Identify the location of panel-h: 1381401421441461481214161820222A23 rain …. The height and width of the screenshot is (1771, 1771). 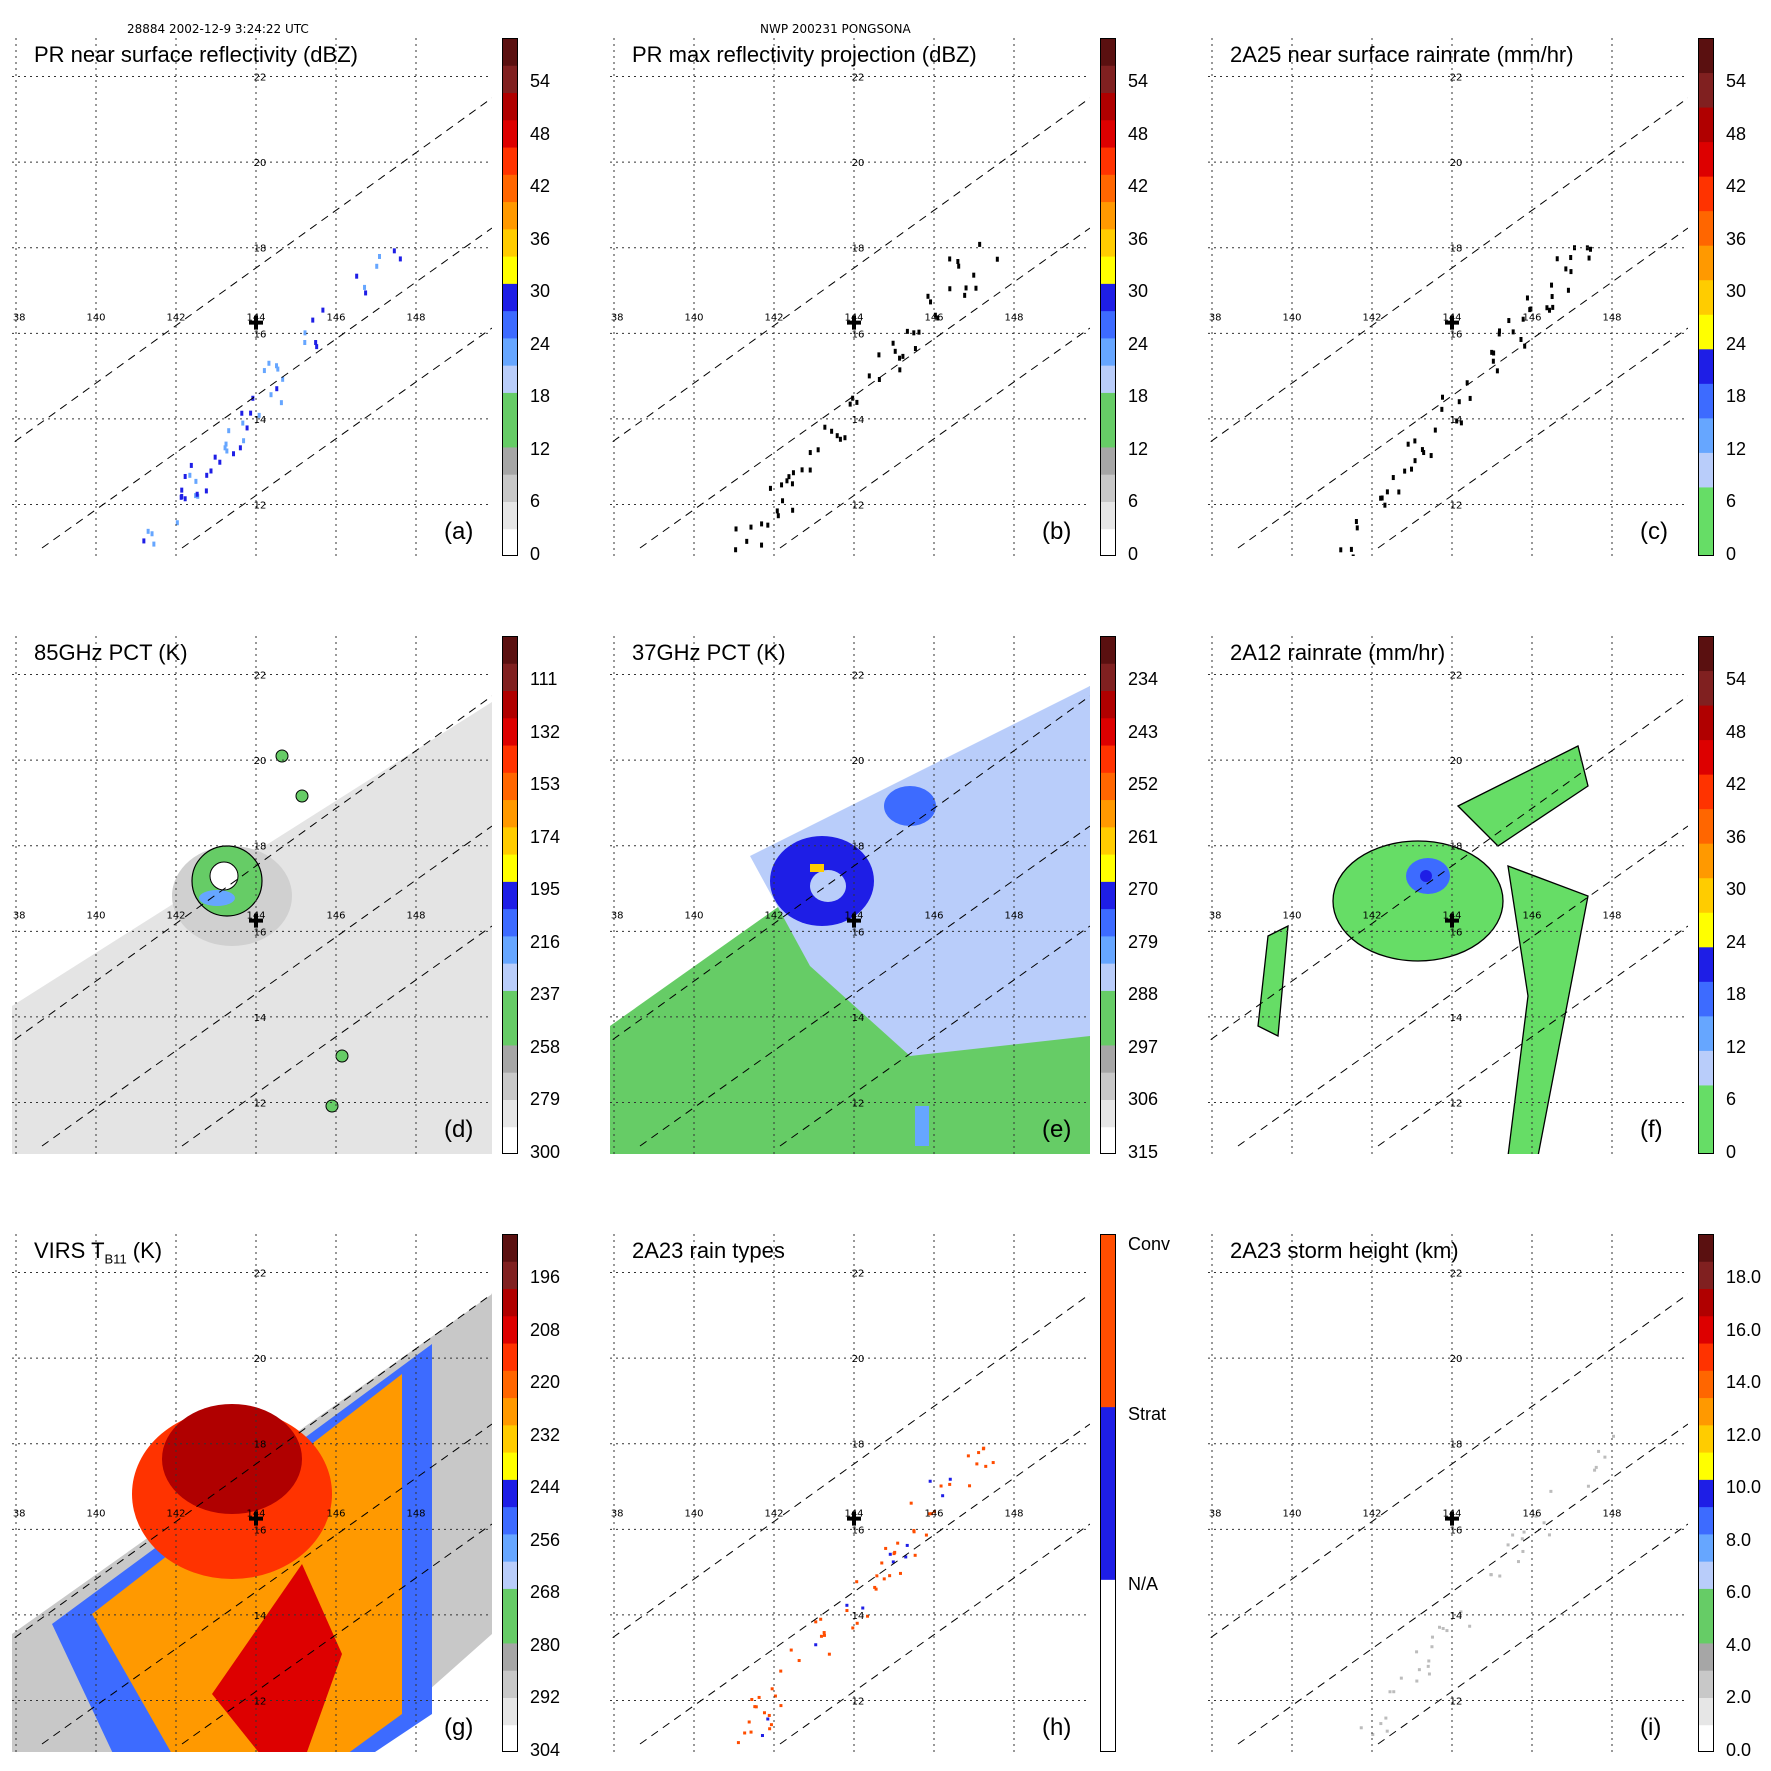
(890, 1493).